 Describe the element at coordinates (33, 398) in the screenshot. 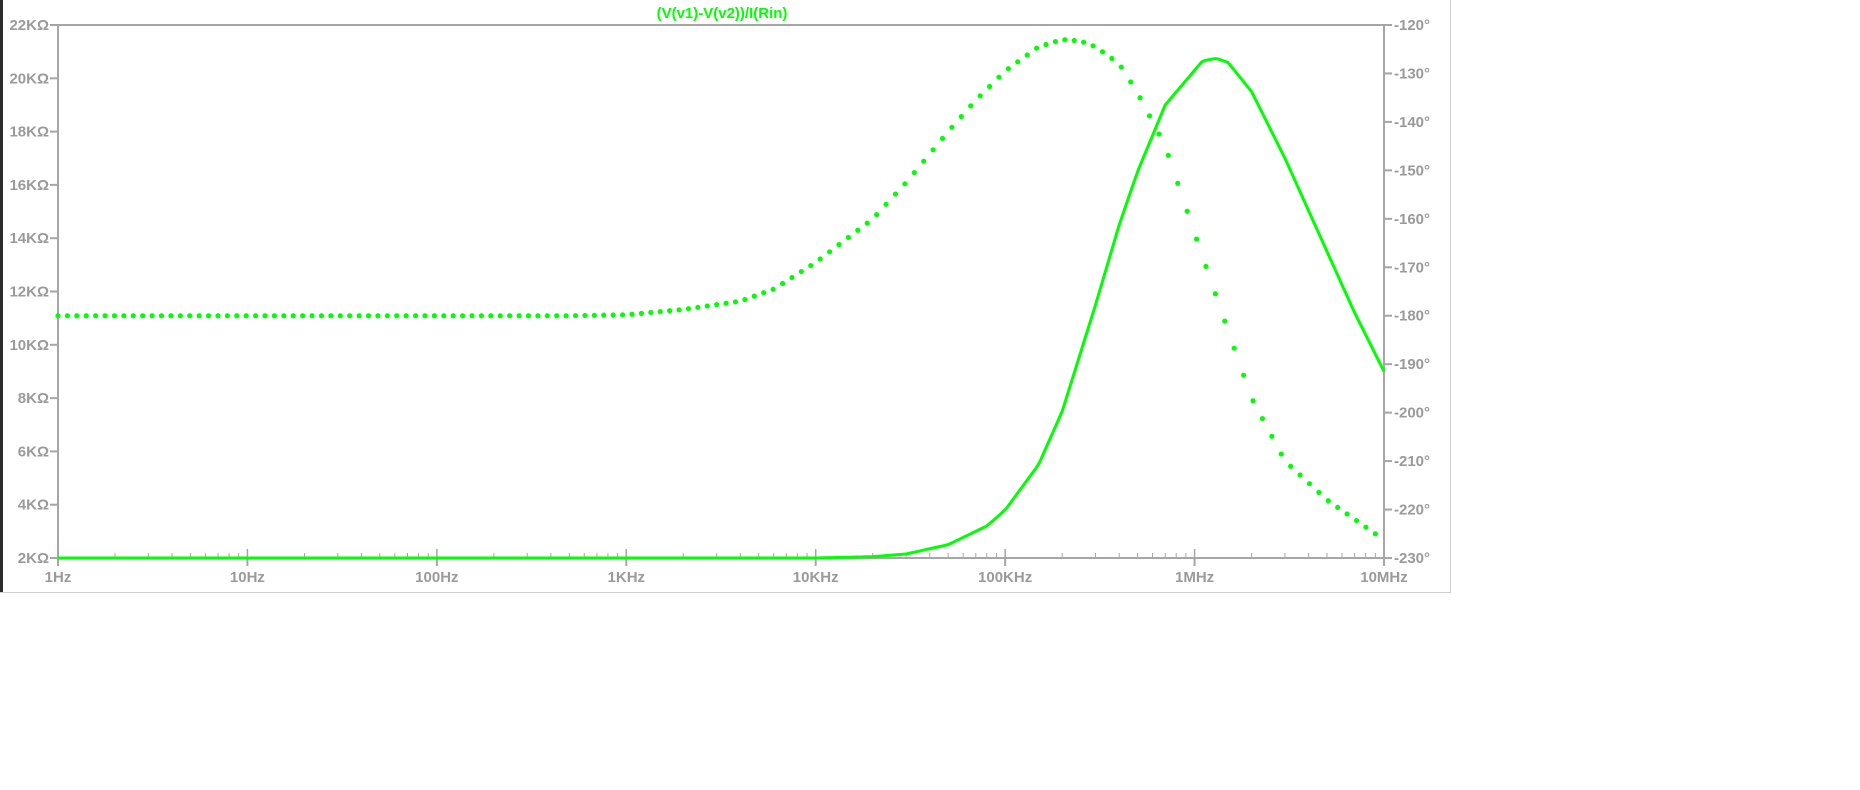

I see `y-left-tick-label: 8KΩ` at that location.